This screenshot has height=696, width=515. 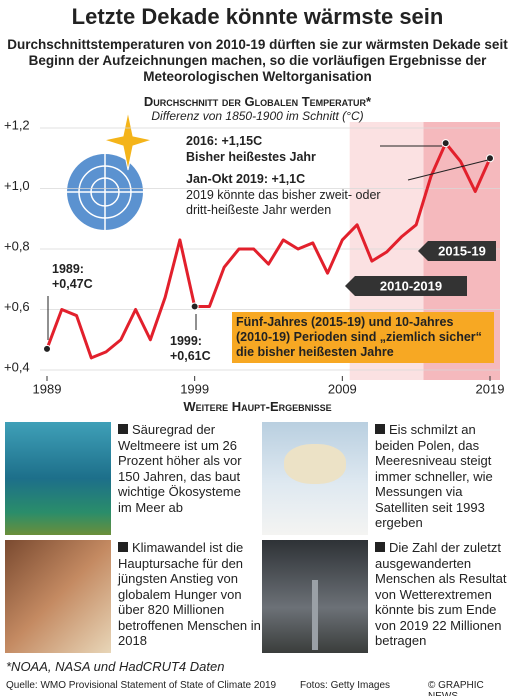 I want to click on chart-subtitle: Differenz von 1850-1900 im Schnitt (°C), so click(x=257, y=116).